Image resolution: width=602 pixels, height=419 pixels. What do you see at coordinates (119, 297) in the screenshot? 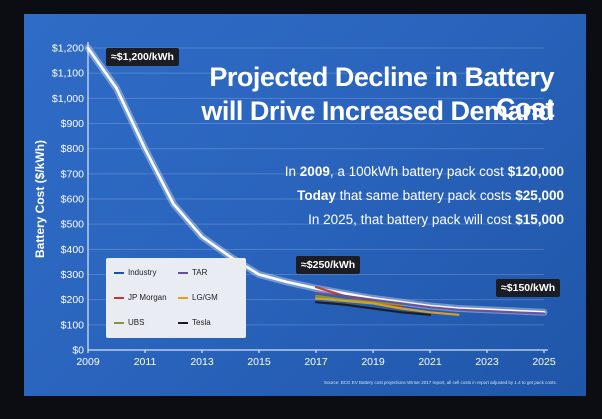
I see `legend-swatch-jp-morgan` at bounding box center [119, 297].